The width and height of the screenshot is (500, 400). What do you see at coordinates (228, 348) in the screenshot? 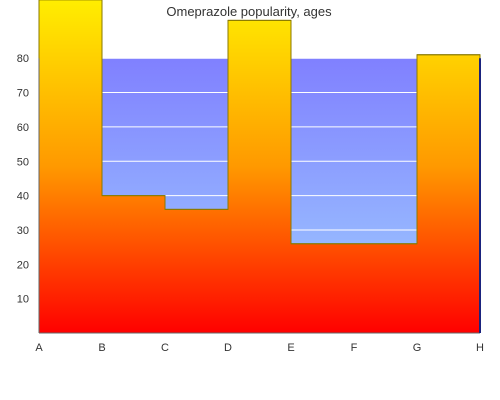
I see `x-tick-label-D: D` at bounding box center [228, 348].